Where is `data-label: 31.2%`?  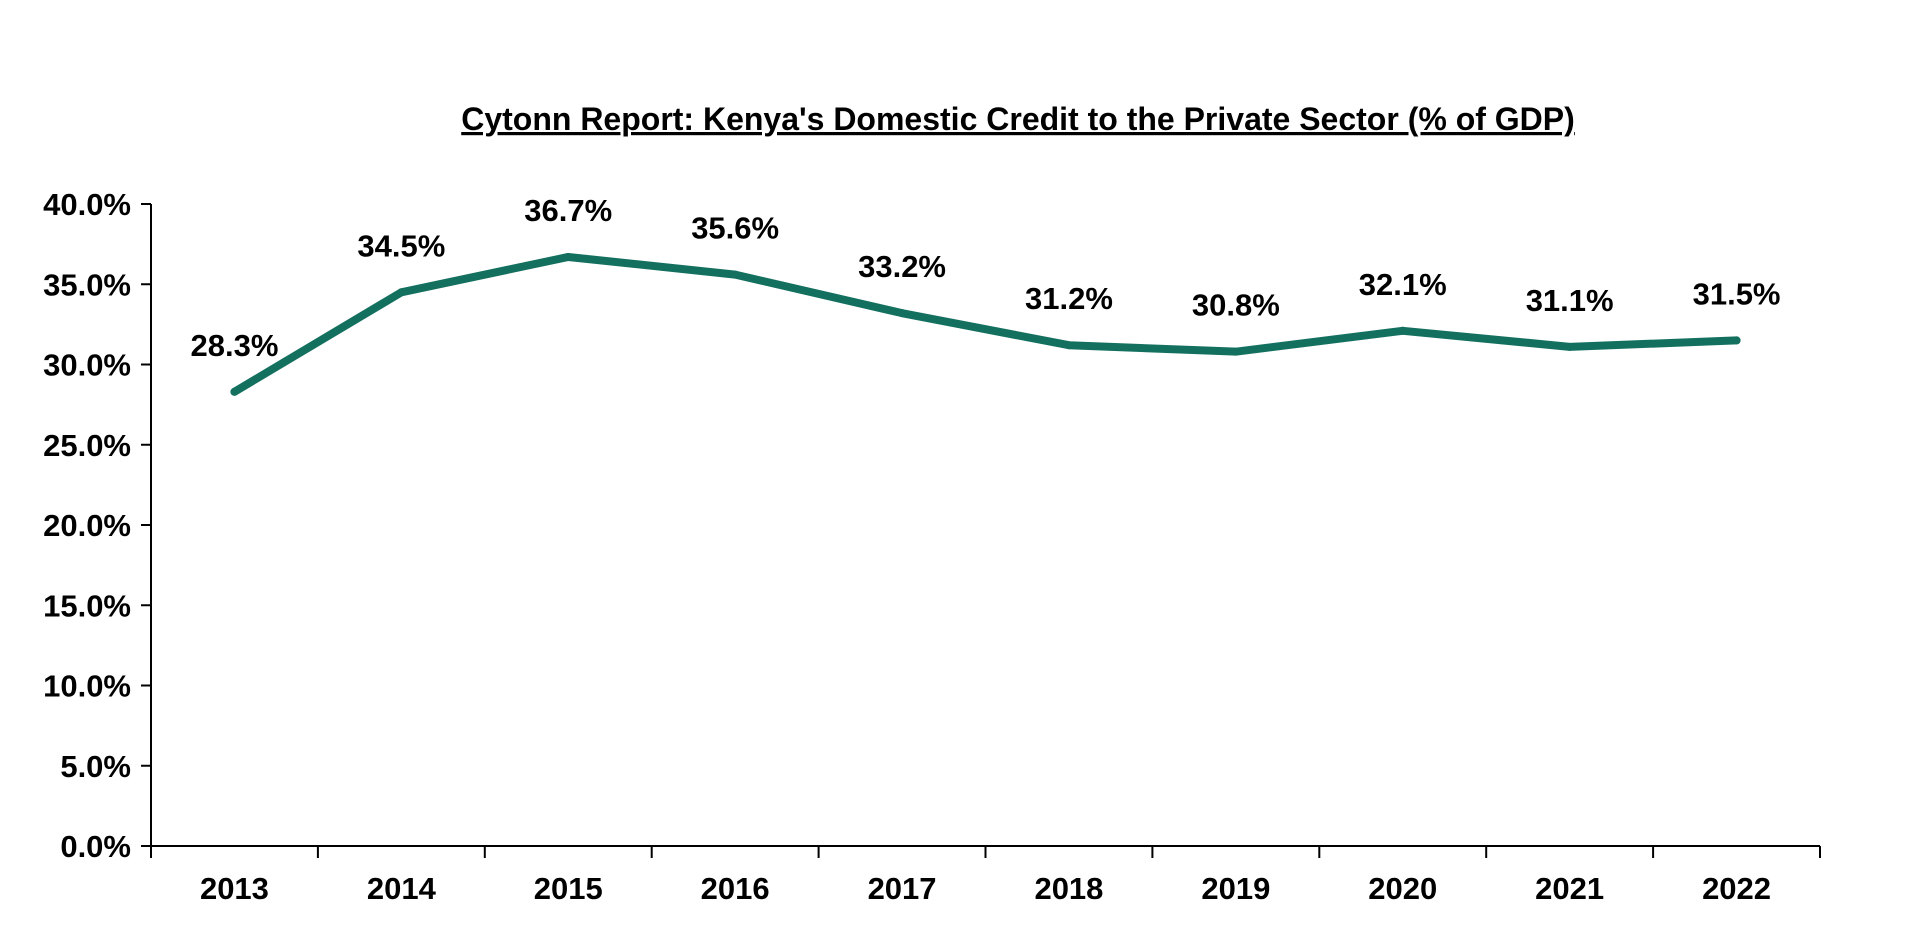
data-label: 31.2% is located at coordinates (1069, 298).